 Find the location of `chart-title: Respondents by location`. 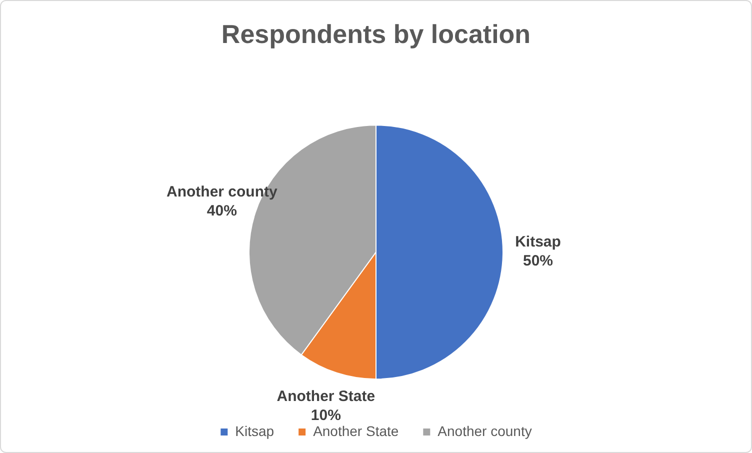

chart-title: Respondents by location is located at coordinates (376, 33).